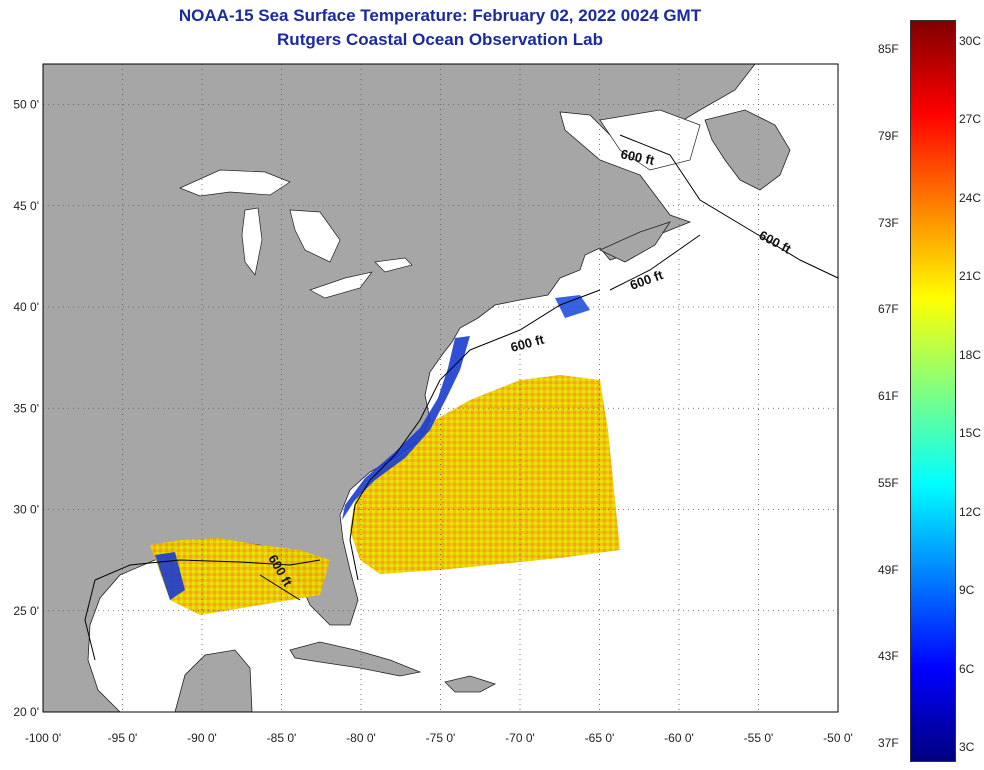  Describe the element at coordinates (123, 738) in the screenshot. I see `lon-tick-label: -95 0'` at that location.